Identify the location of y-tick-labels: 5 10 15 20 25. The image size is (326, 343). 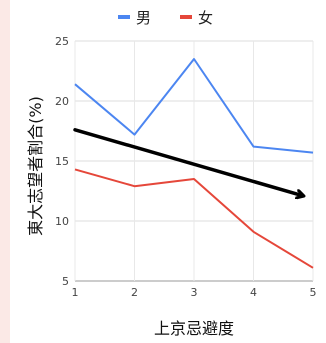
(62, 161).